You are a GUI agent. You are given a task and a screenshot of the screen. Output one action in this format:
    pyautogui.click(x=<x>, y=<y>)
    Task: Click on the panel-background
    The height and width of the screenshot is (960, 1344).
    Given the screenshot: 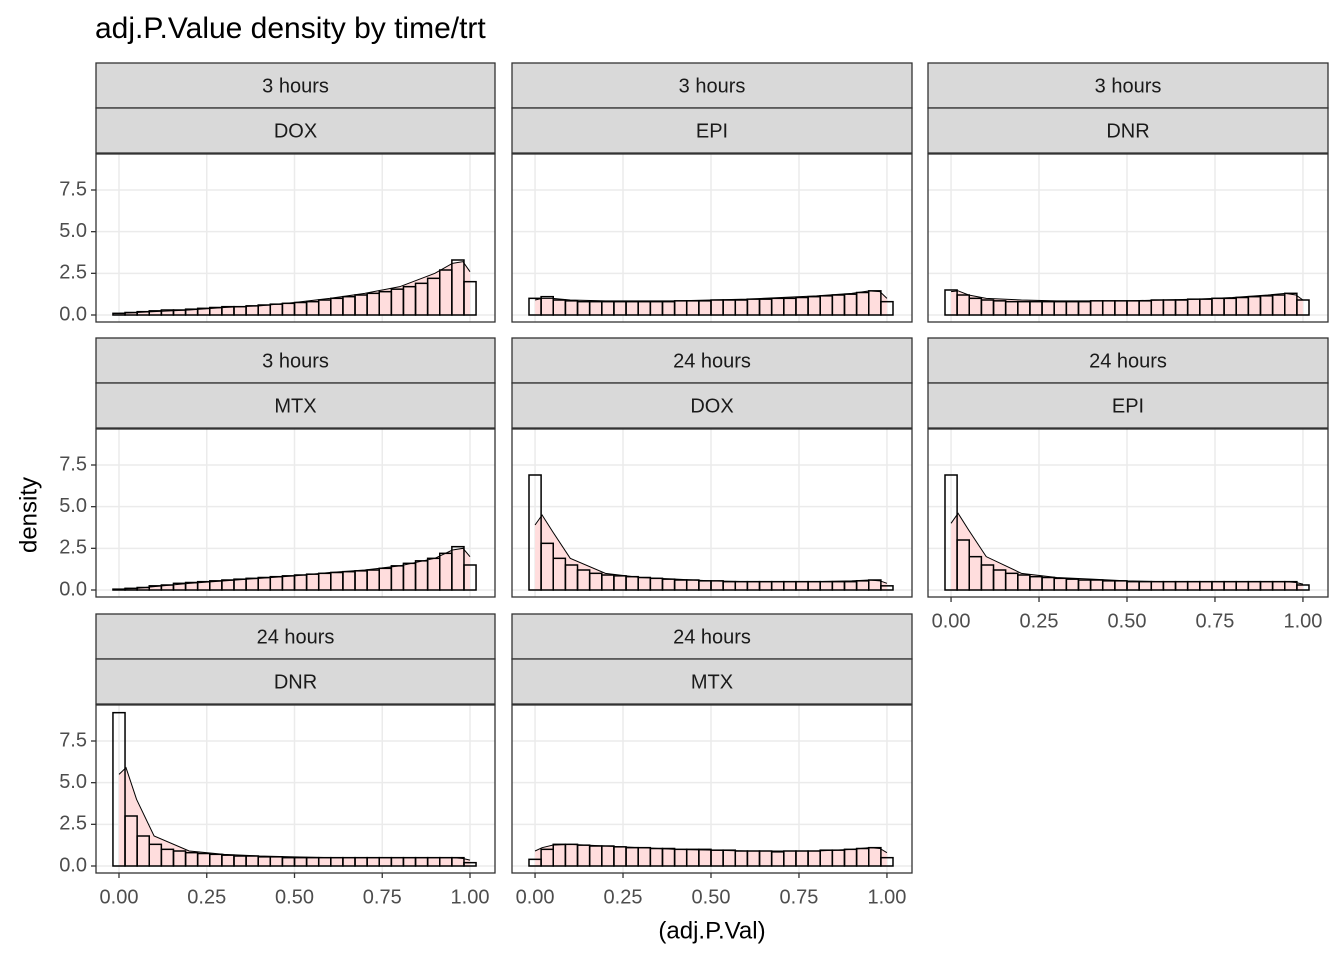 What is the action you would take?
    pyautogui.click(x=1128, y=238)
    